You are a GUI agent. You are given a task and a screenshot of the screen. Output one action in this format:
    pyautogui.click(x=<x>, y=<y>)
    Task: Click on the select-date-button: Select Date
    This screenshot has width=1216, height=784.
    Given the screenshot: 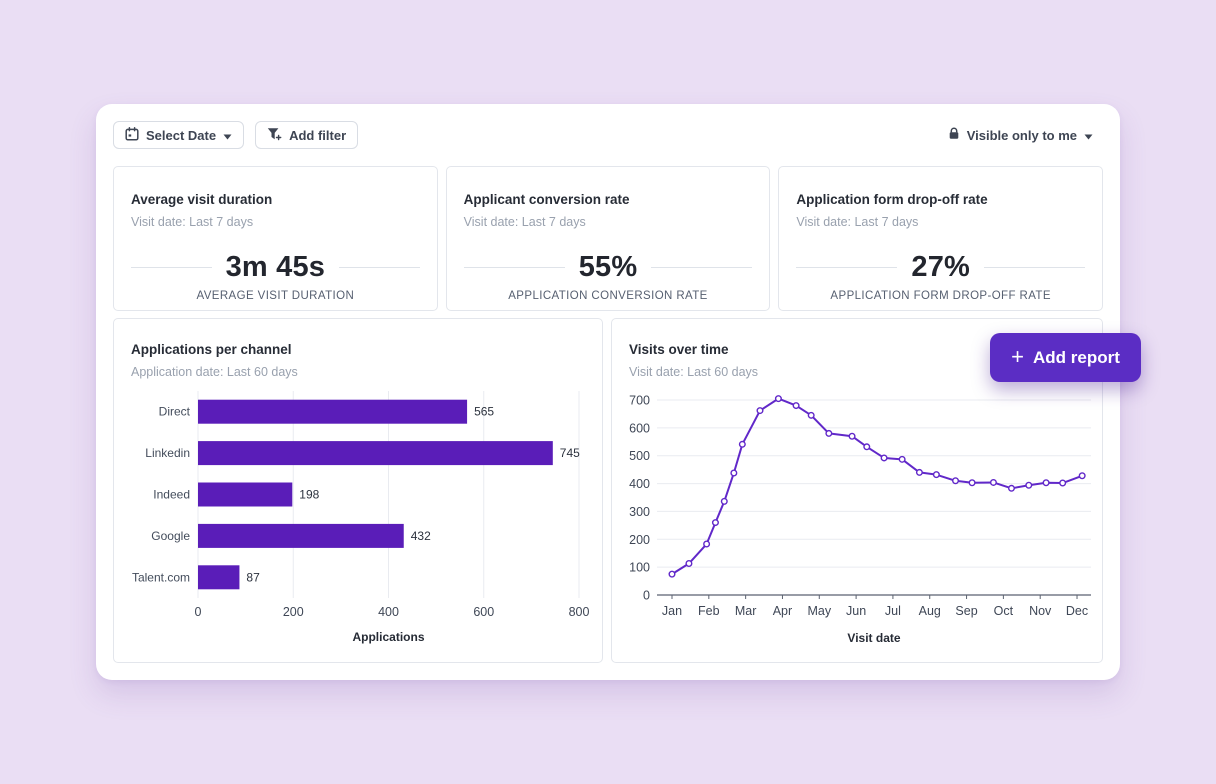 What is the action you would take?
    pyautogui.click(x=179, y=135)
    